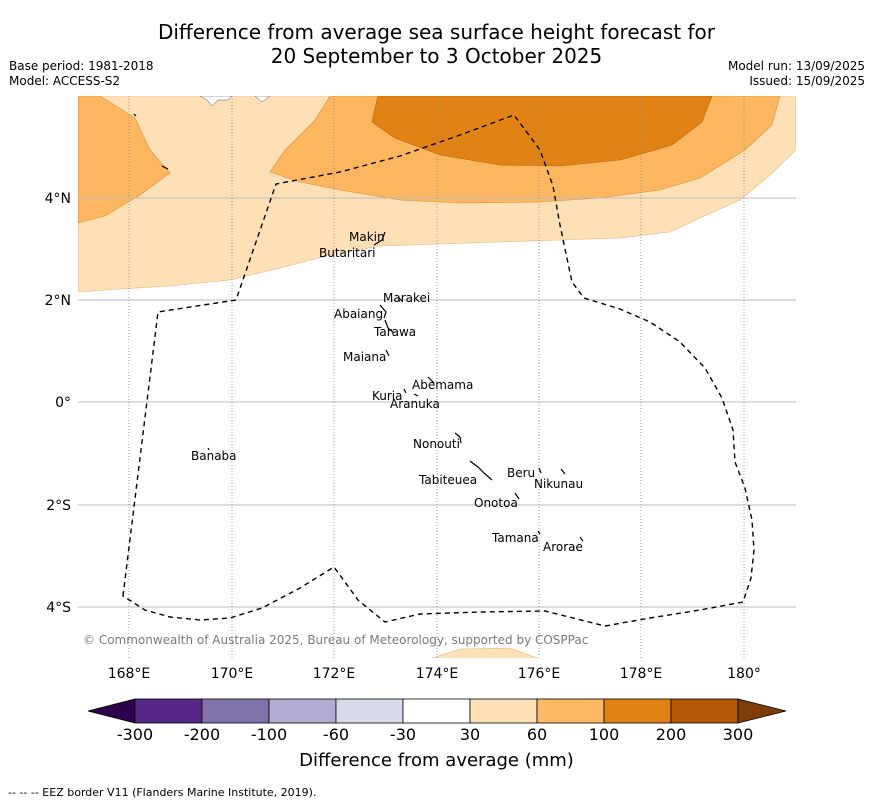 The width and height of the screenshot is (873, 804). I want to click on lat-label: 4°S, so click(58, 608).